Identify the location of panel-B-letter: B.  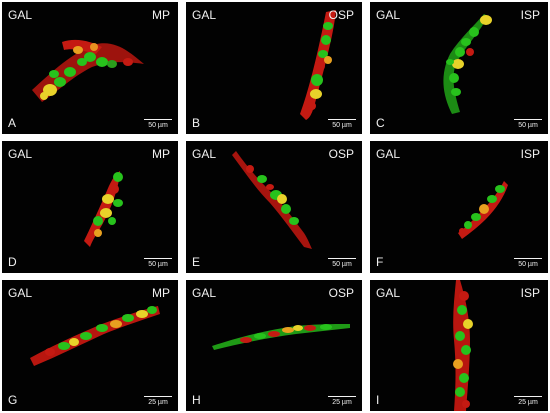
(196, 123).